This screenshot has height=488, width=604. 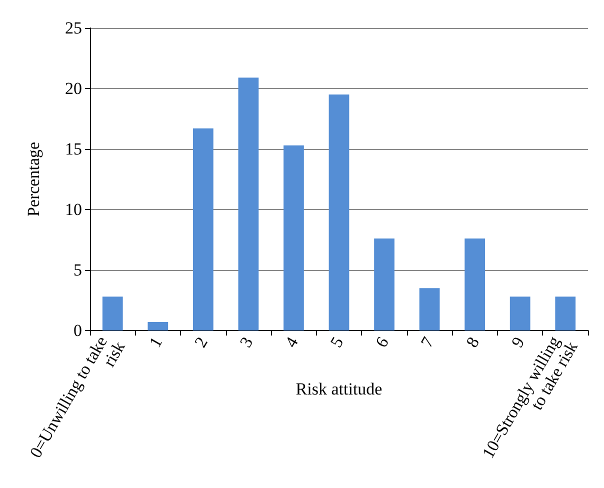 I want to click on y-tick-label: 15, so click(x=73, y=149).